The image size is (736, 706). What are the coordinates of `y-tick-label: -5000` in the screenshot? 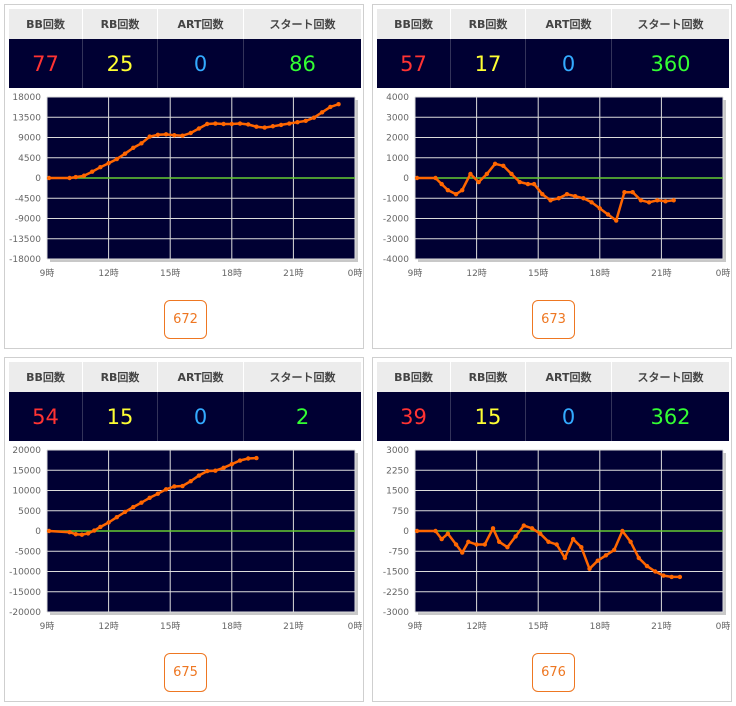 It's located at (28, 552).